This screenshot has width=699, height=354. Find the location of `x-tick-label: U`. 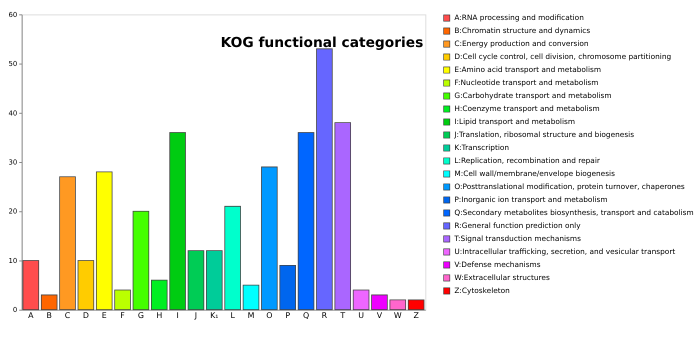

x-tick-label: U is located at coordinates (361, 315).